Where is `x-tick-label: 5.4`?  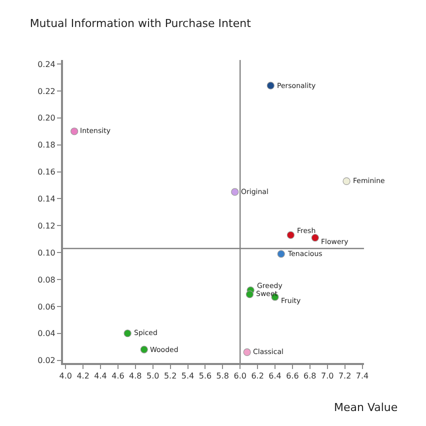 x-tick-label: 5.4 is located at coordinates (187, 376).